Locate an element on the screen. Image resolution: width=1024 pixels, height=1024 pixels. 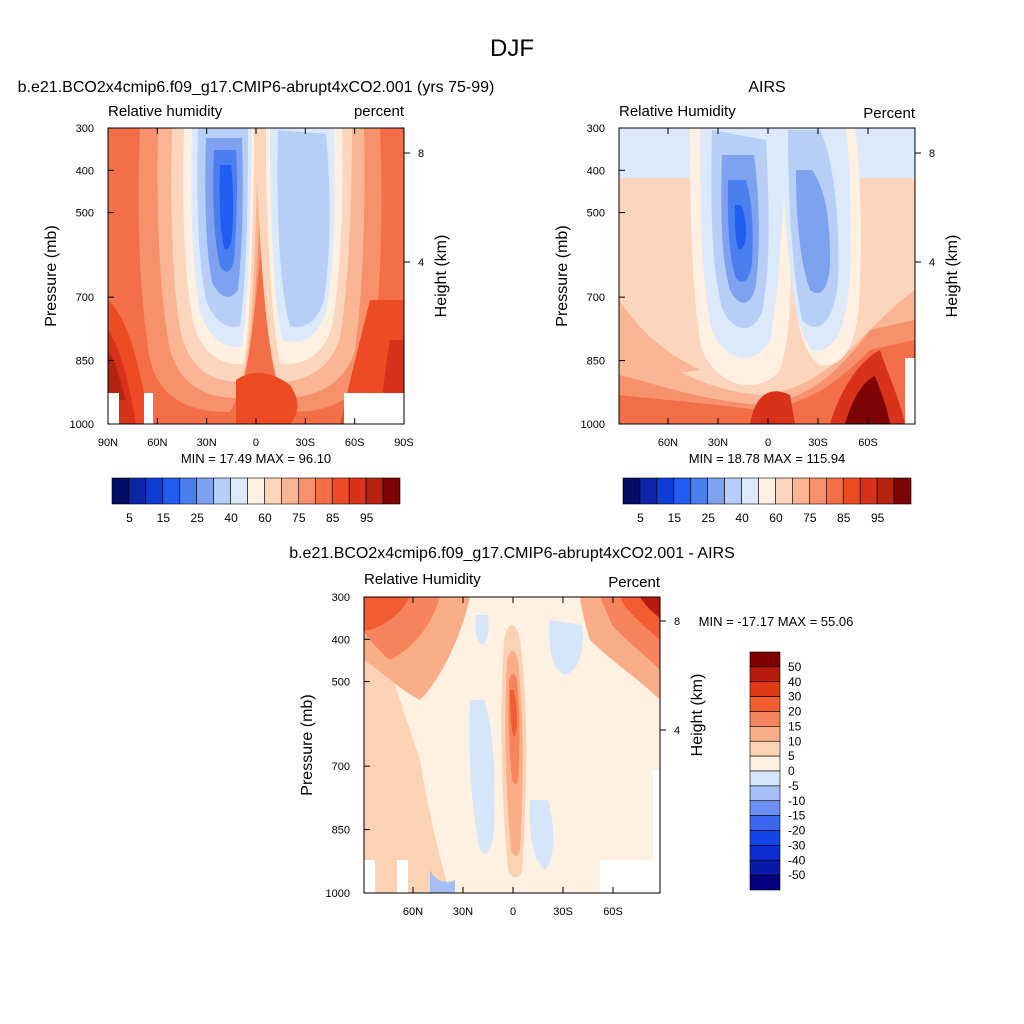
colorbar-label: 95 is located at coordinates (367, 518).